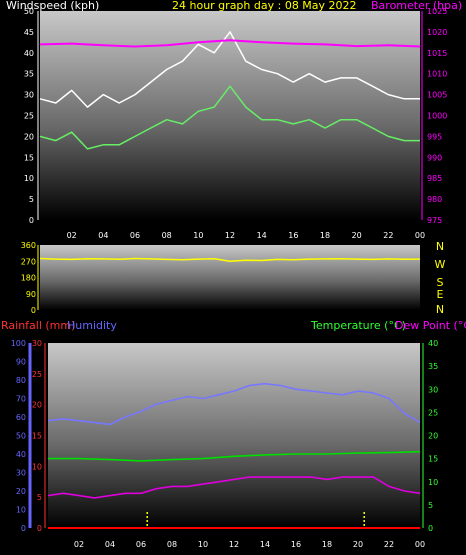  What do you see at coordinates (433, 366) in the screenshot?
I see `temp-tick-35: 35` at bounding box center [433, 366].